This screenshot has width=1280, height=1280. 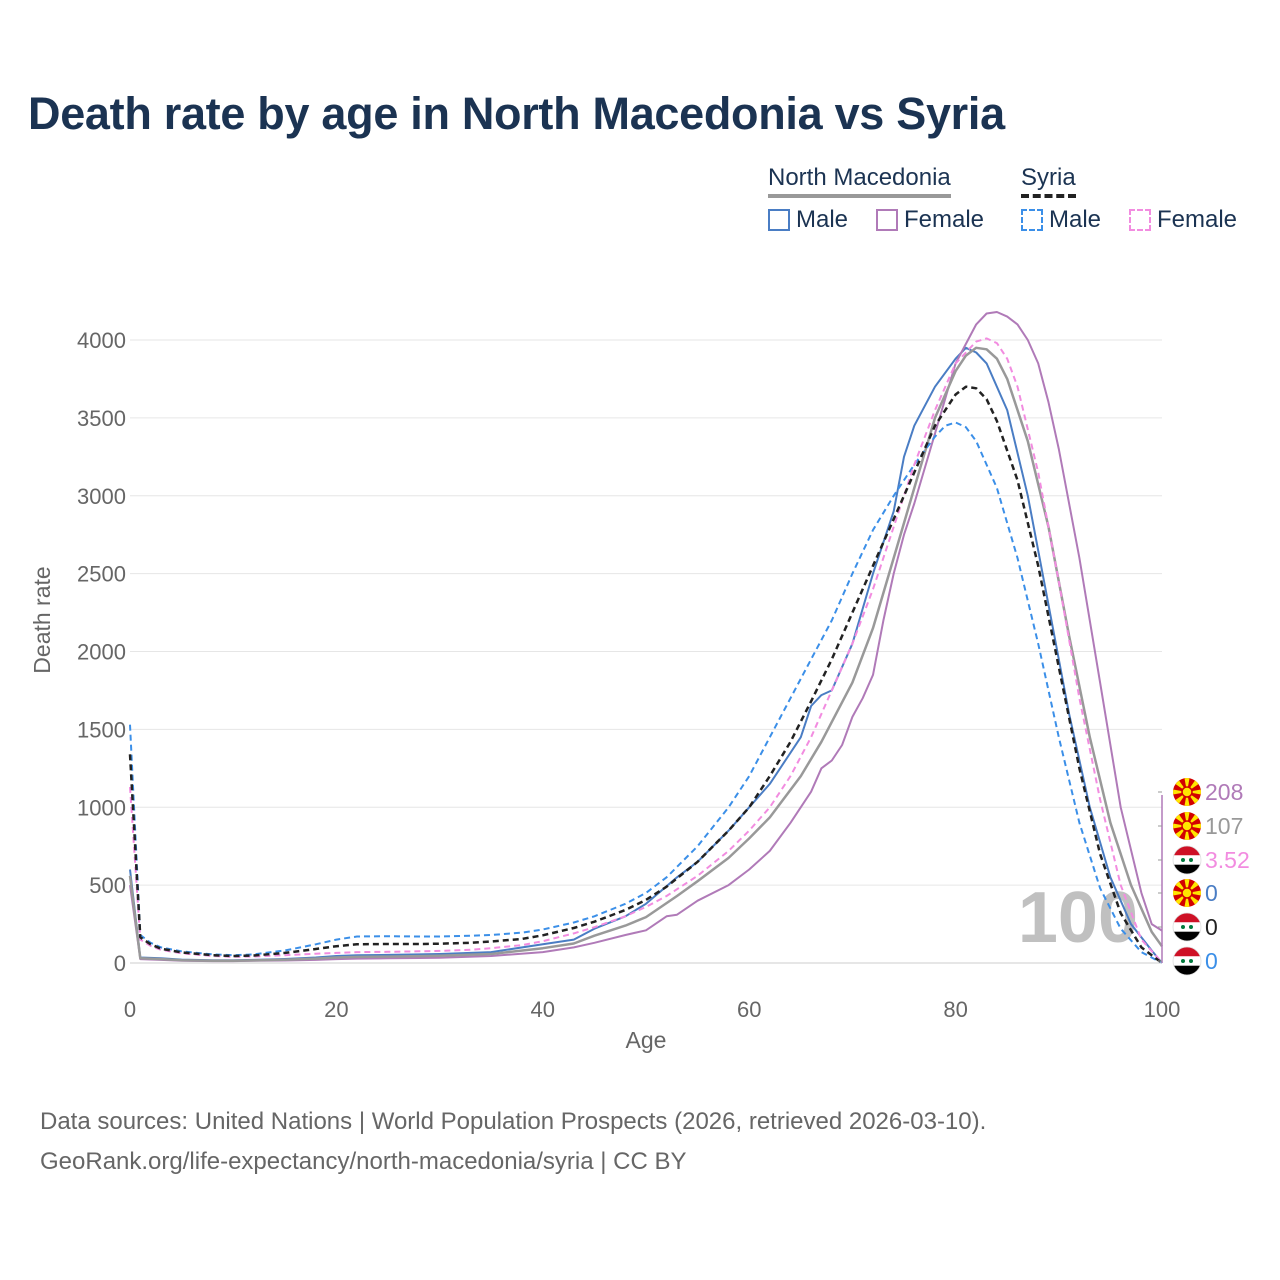 What do you see at coordinates (120, 963) in the screenshot?
I see `y-tick-label: 0` at bounding box center [120, 963].